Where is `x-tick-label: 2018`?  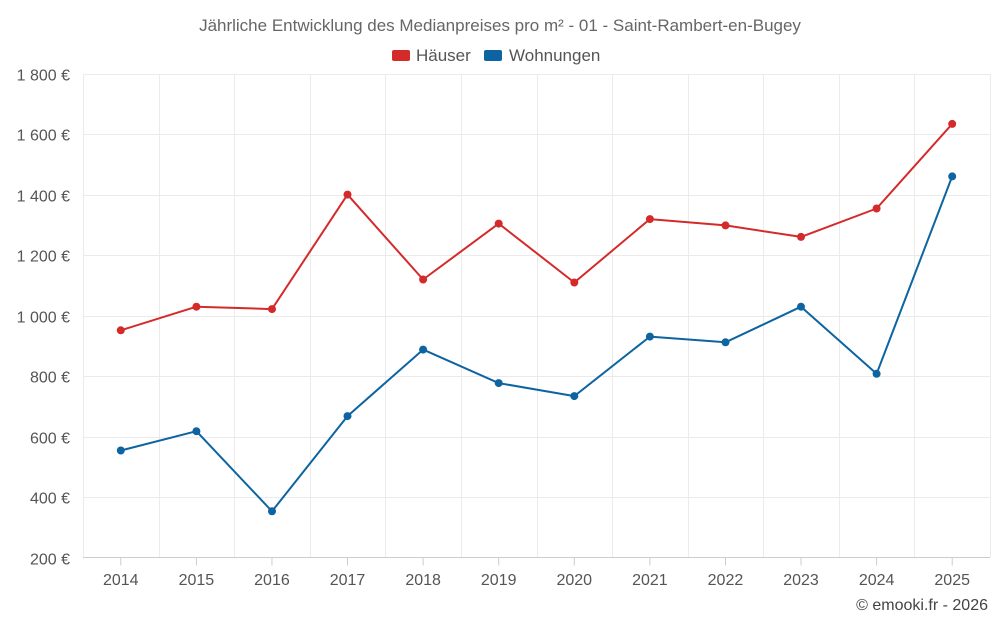 x-tick-label: 2018 is located at coordinates (423, 580).